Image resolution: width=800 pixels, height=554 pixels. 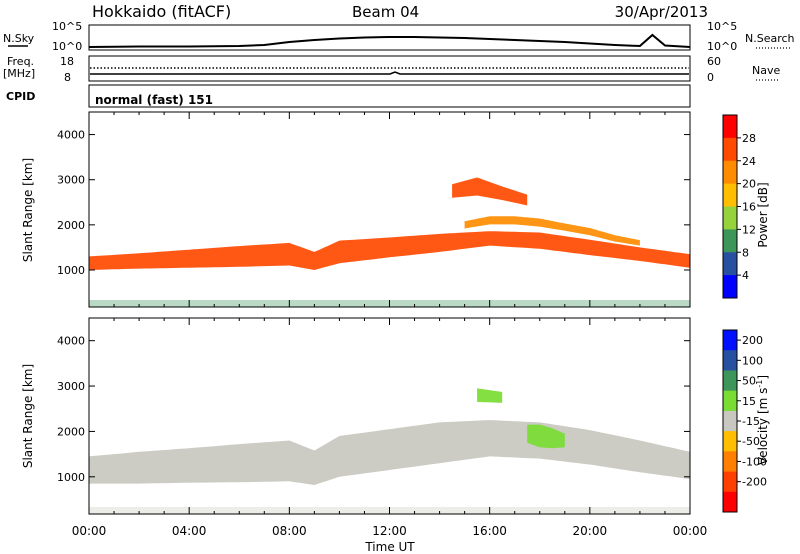 I want to click on sky-tick-bottom: 10^0, so click(x=67, y=46).